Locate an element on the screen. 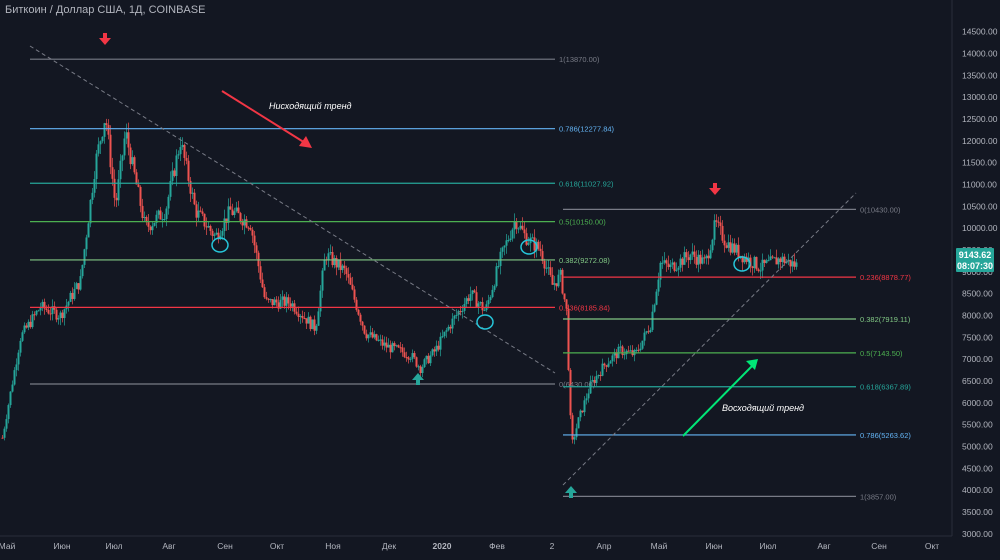 Image resolution: width=1000 pixels, height=560 pixels. time-axis-label: Сен is located at coordinates (879, 546).